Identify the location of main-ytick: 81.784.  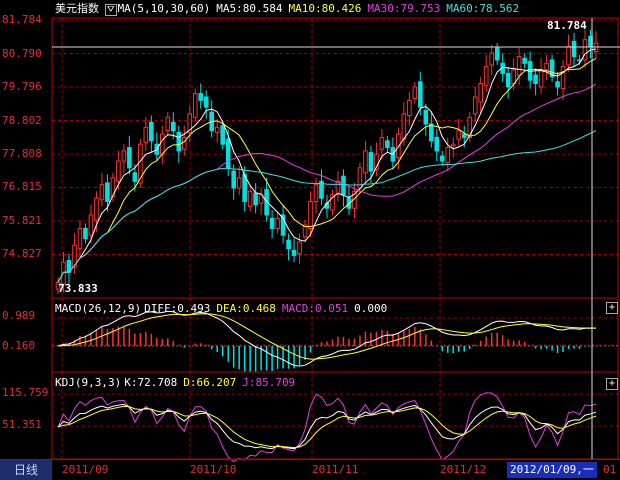
(22, 19).